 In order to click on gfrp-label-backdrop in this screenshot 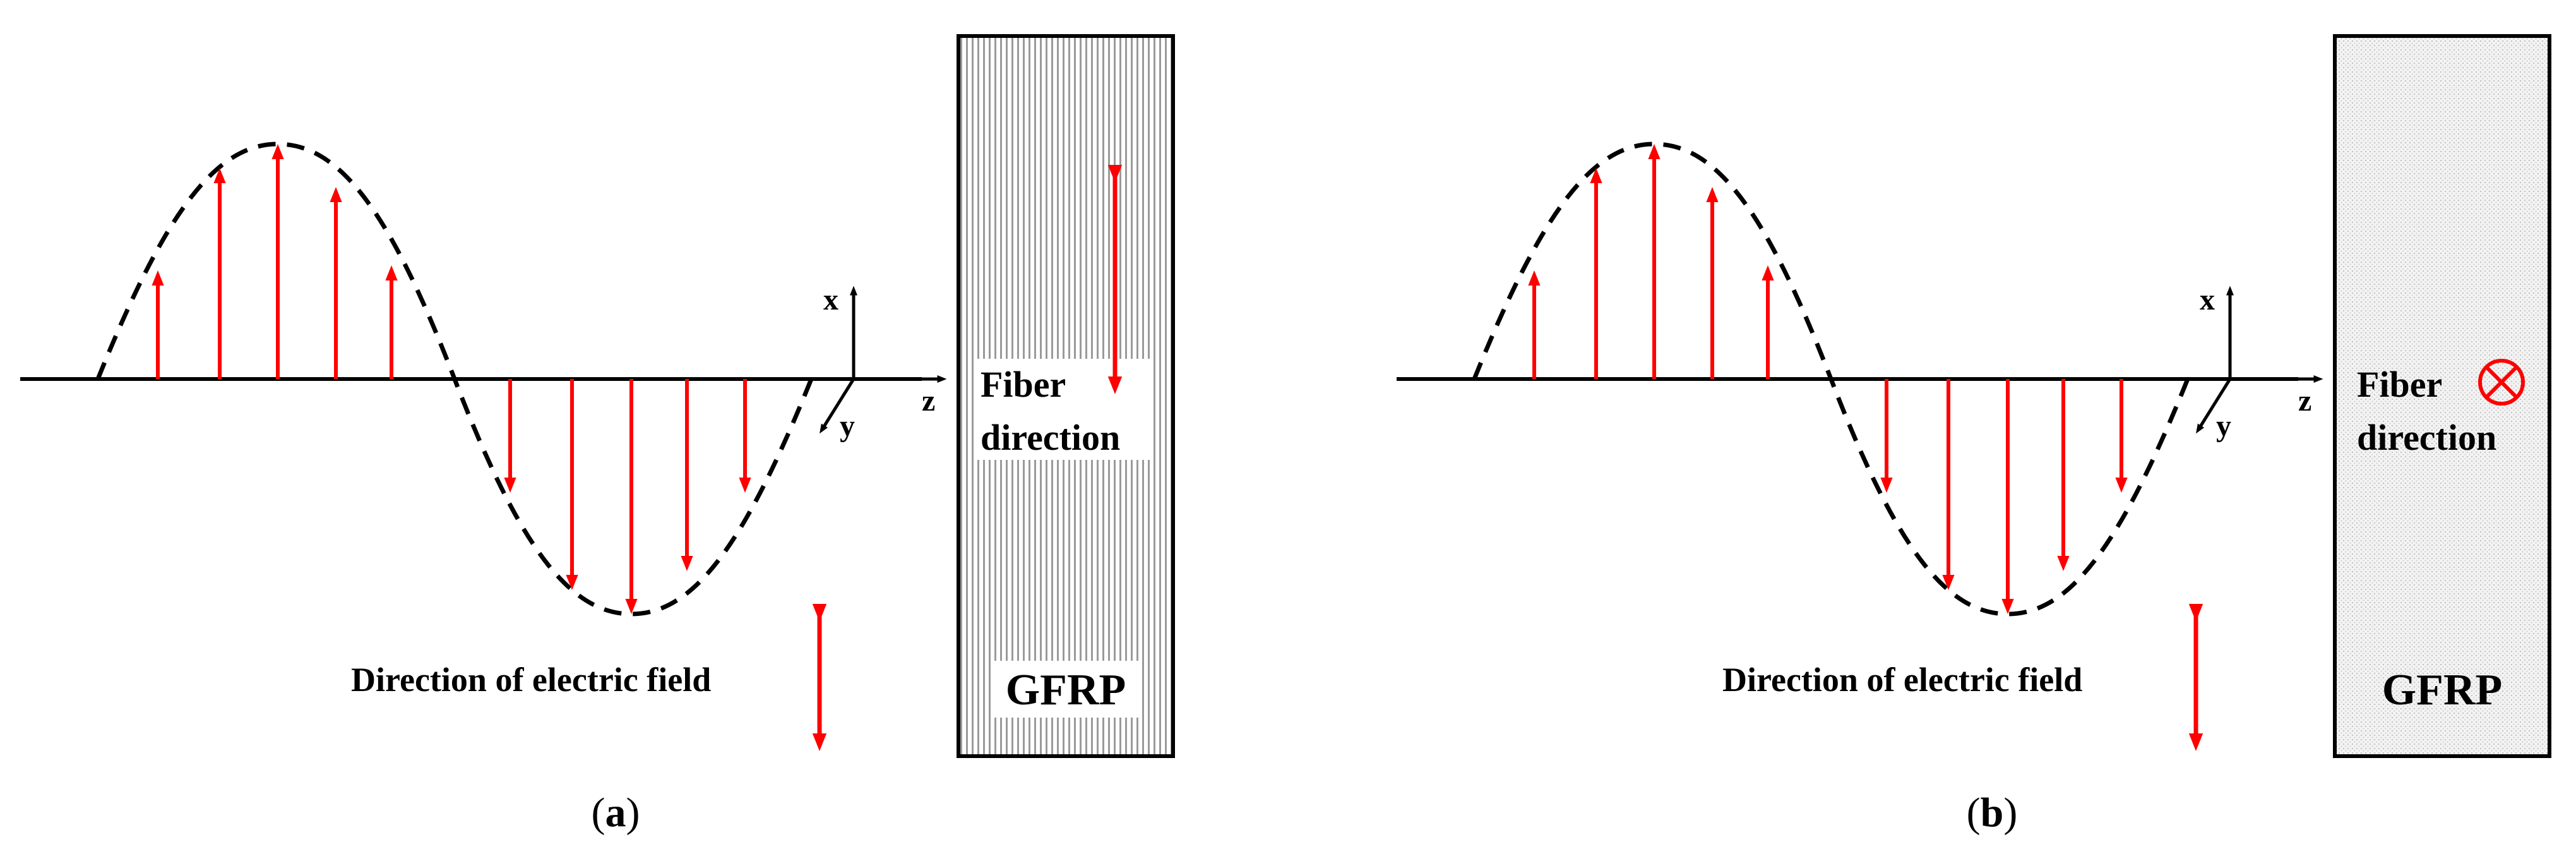, I will do `click(1065, 689)`.